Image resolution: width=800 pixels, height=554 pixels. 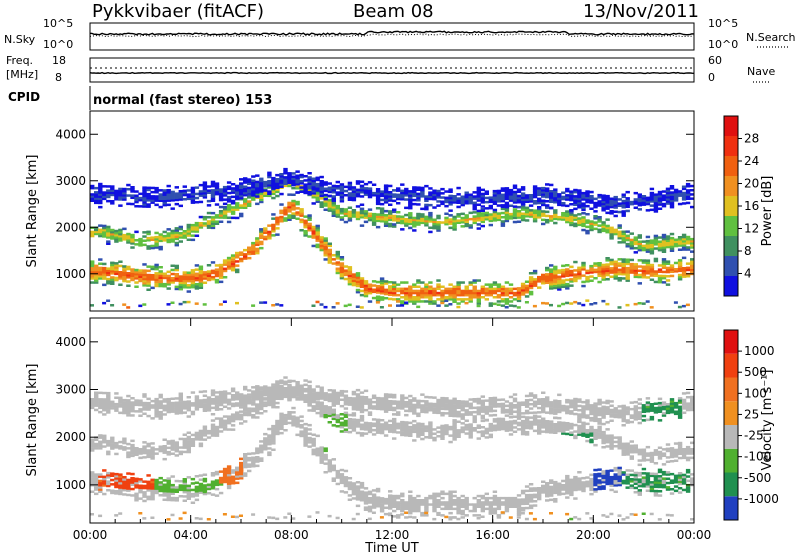 I want to click on power-cell-b1-1927, so click(x=692, y=239).